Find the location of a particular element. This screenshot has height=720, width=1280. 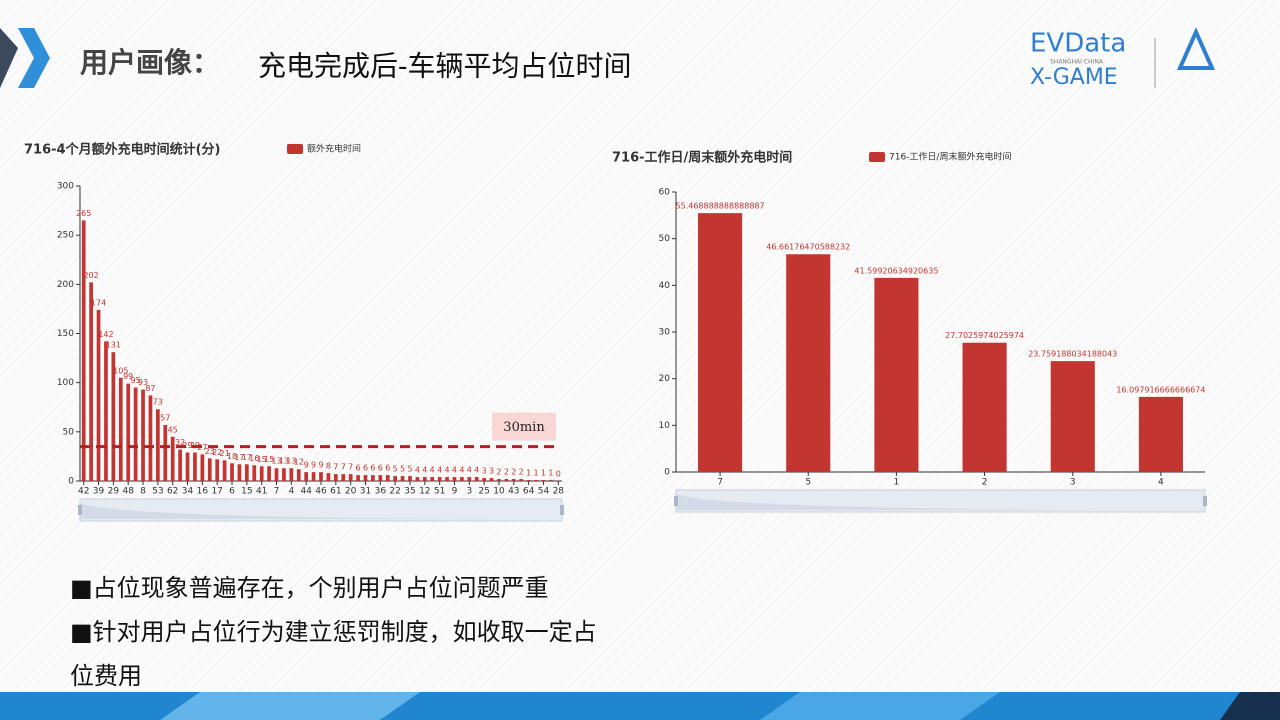

y-tick-label: 250 is located at coordinates (65, 236).